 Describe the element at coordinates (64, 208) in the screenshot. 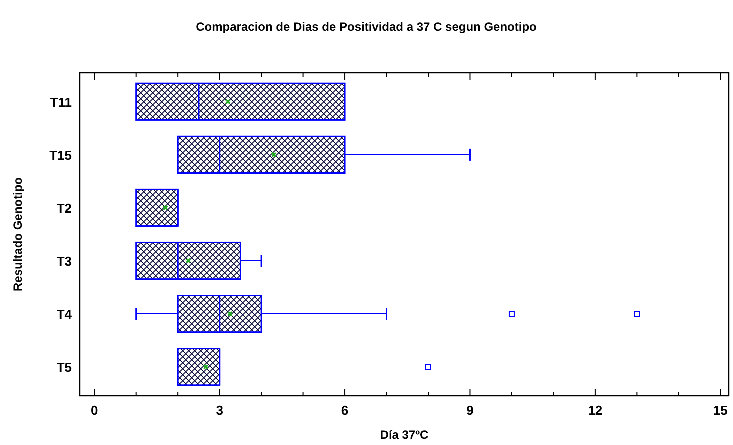

I see `y-tick-label: T2` at that location.